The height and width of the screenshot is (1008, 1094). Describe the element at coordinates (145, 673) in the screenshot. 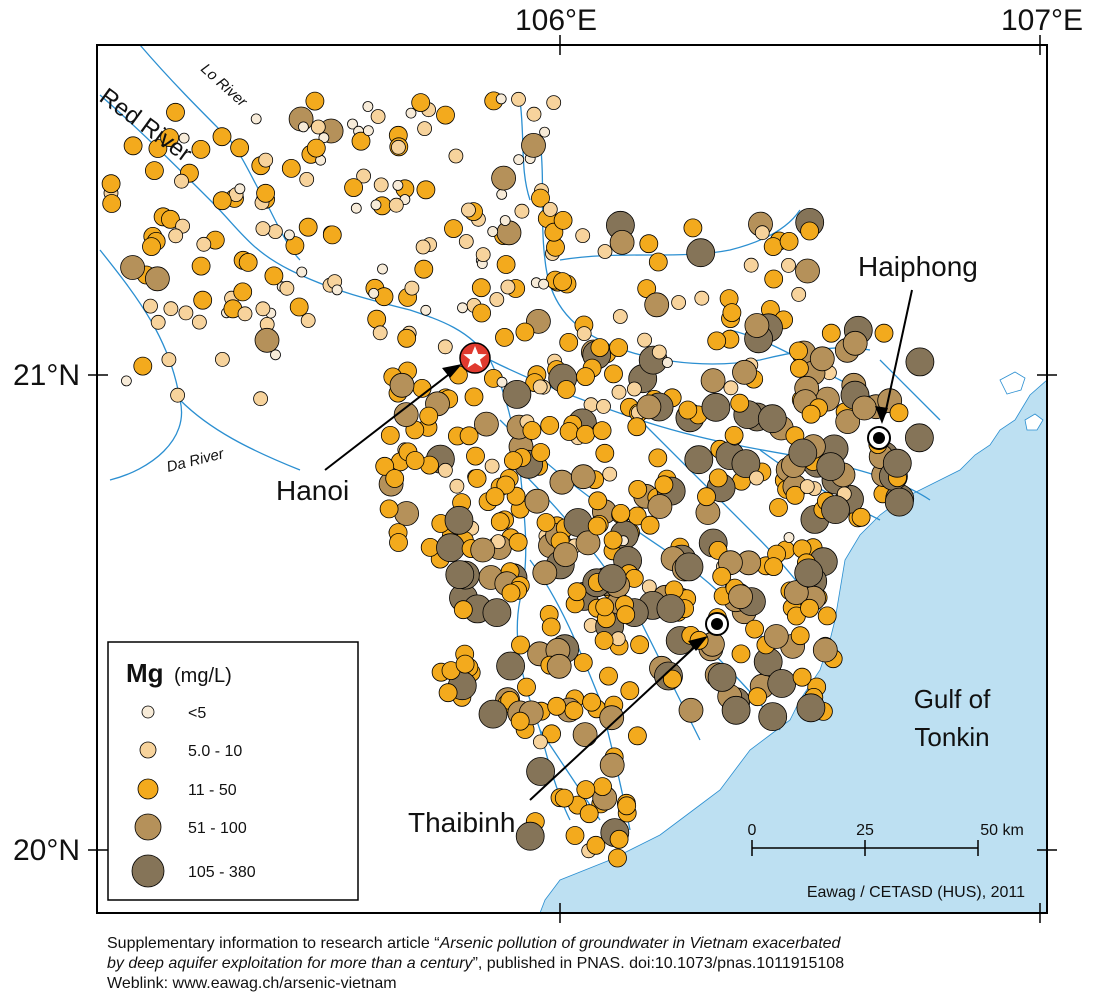

I see `legend-symbol: Mg` at that location.